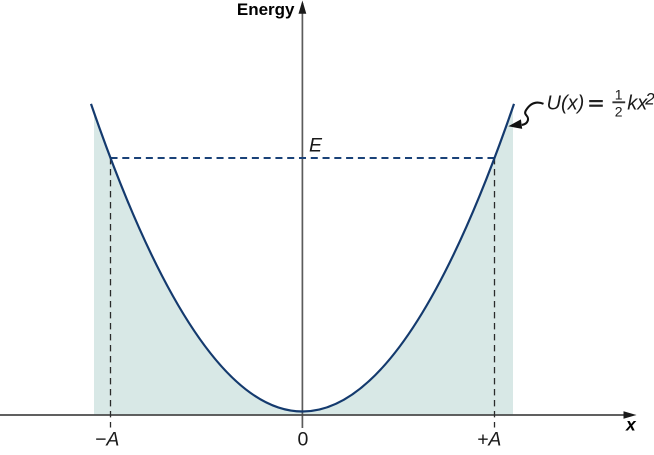 Image resolution: width=654 pixels, height=455 pixels. Describe the element at coordinates (566, 104) in the screenshot. I see `svg-text: U(x)` at that location.